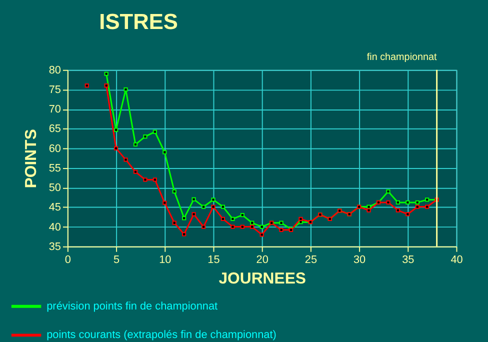  Describe the element at coordinates (54, 227) in the screenshot. I see `y-tick-label: 40` at that location.